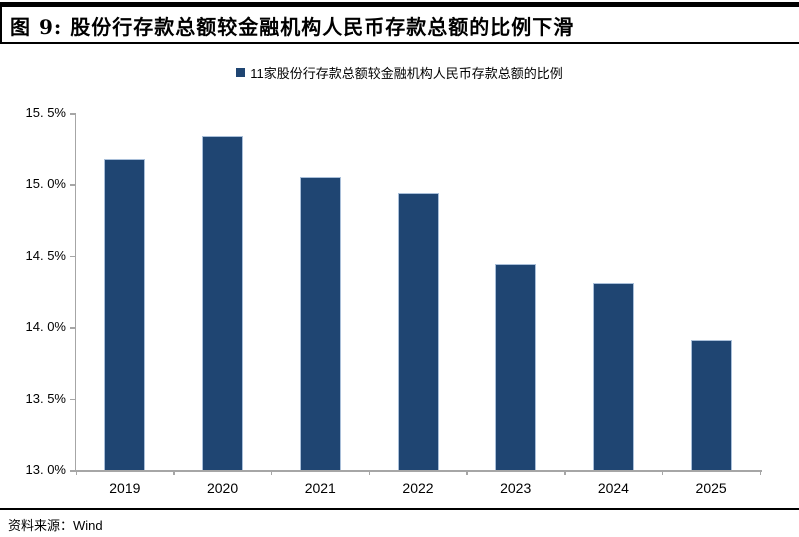 This screenshot has width=799, height=537. I want to click on bar-2020, so click(223, 302).